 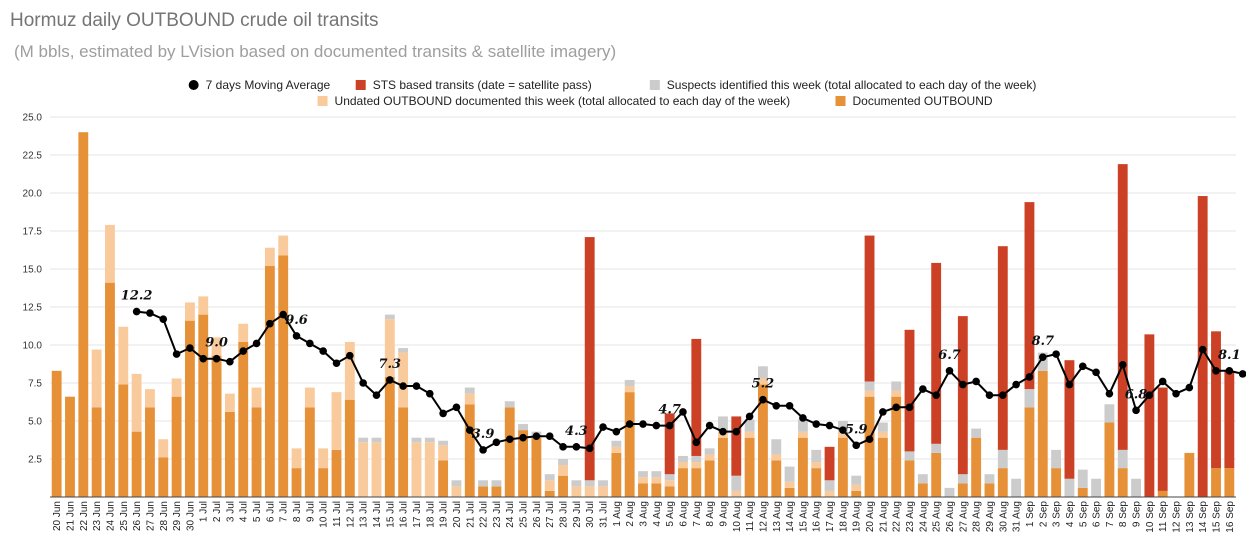 I want to click on x-tick-label: 12 Sep, so click(x=1177, y=517).